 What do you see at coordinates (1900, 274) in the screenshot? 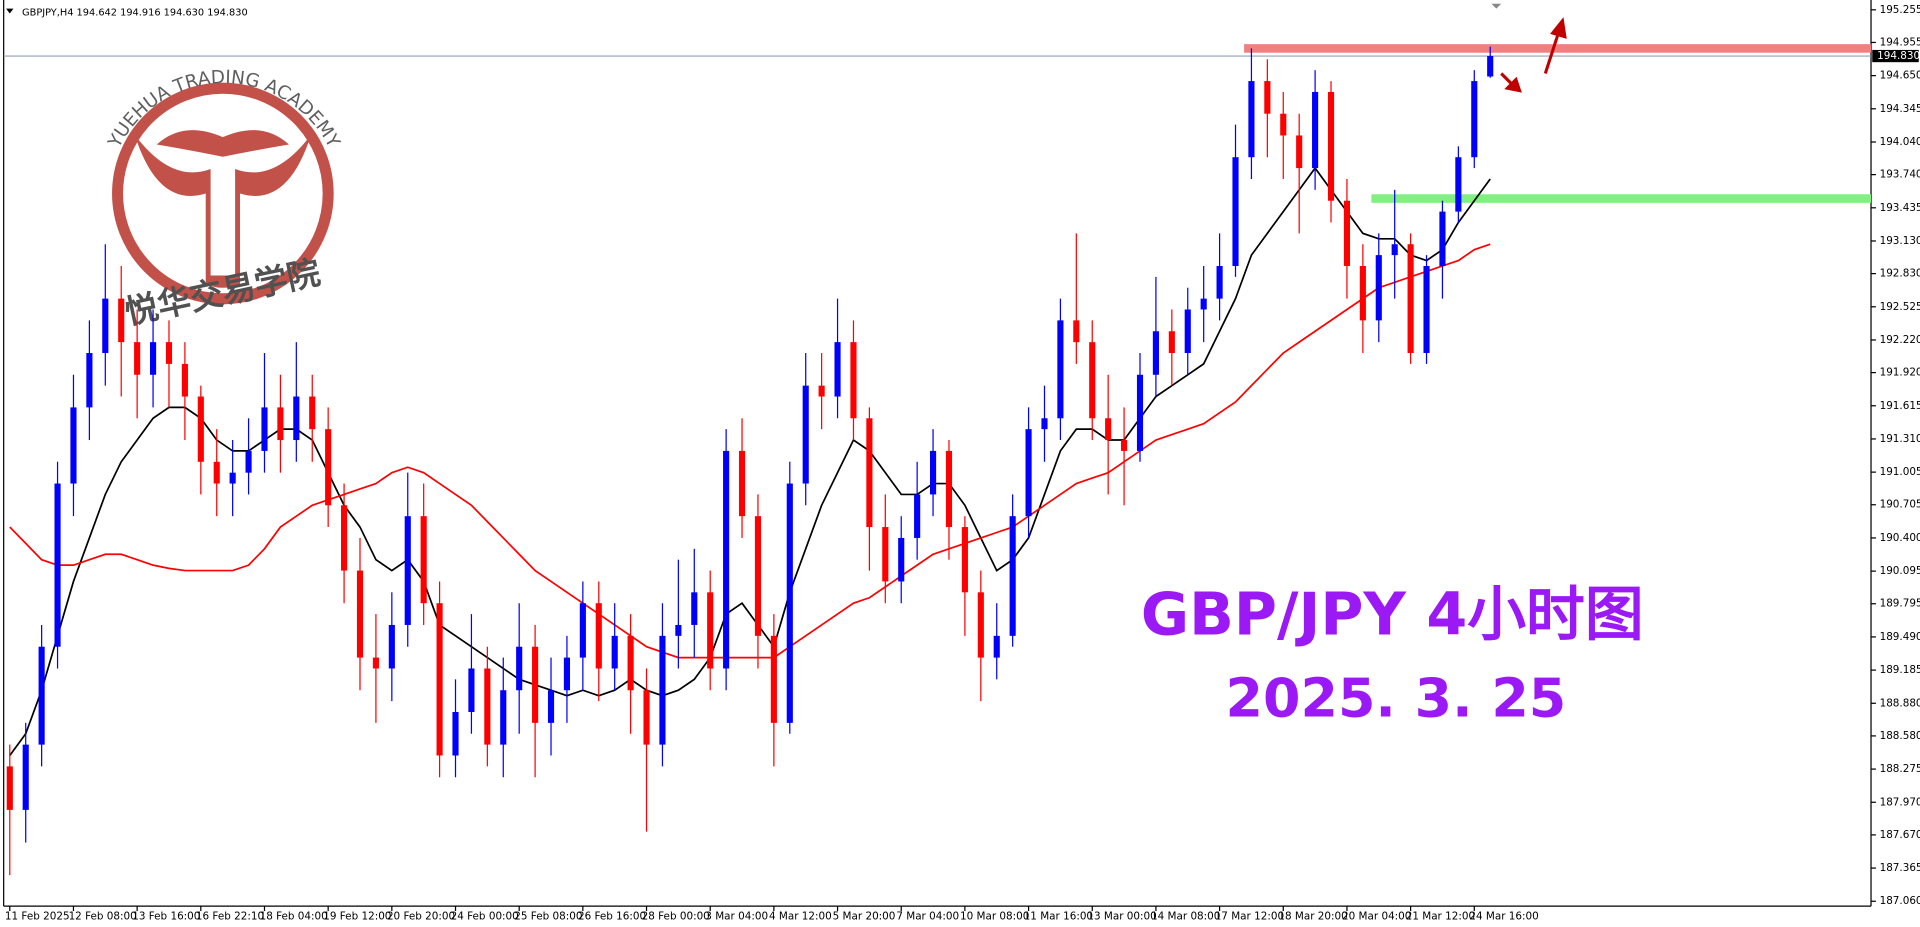
I see `y-tick-label: 192.830` at bounding box center [1900, 274].